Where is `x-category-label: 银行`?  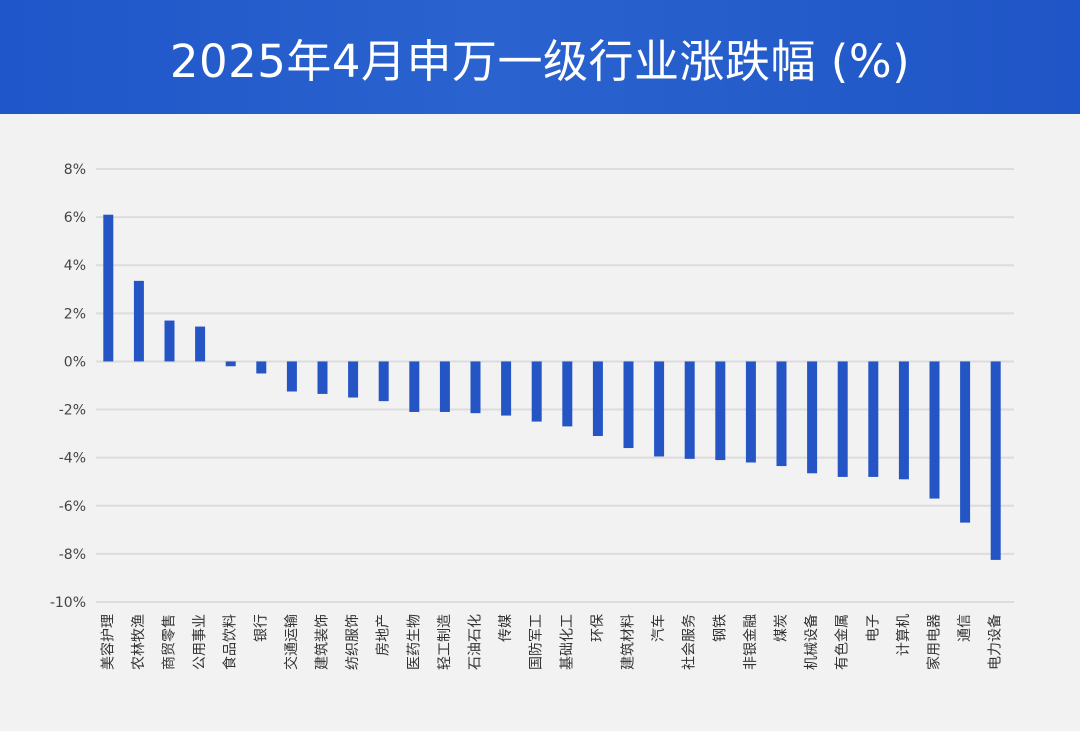
x-category-label: 银行 is located at coordinates (261, 628).